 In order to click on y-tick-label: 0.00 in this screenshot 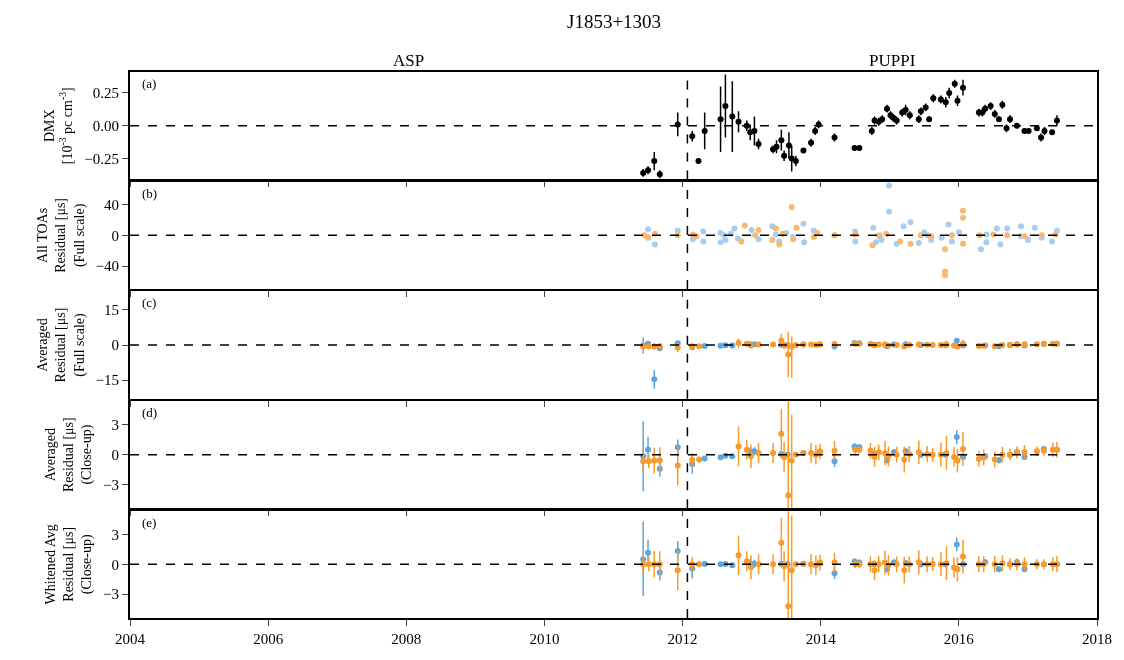, I will do `click(105, 125)`.